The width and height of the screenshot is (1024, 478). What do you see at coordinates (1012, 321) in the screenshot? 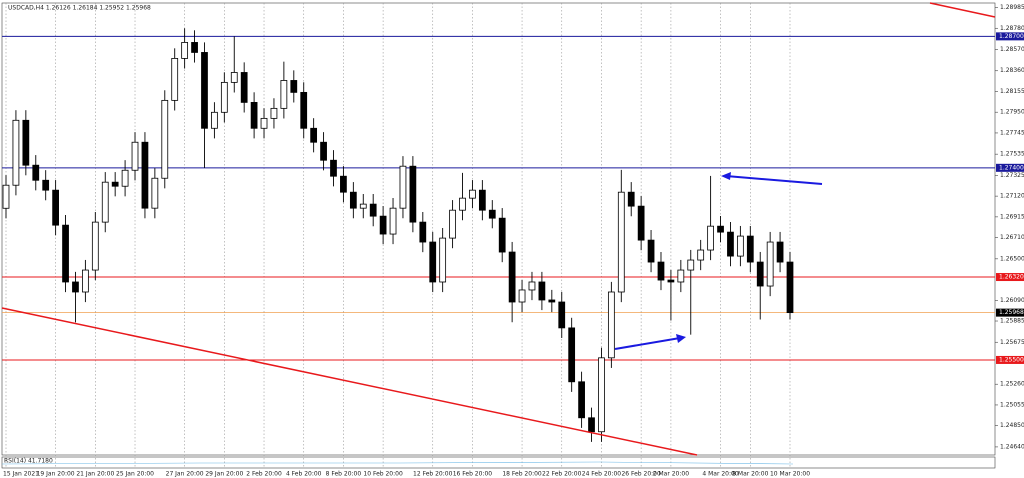
I see `y-tick-label: 1.25885` at bounding box center [1012, 321].